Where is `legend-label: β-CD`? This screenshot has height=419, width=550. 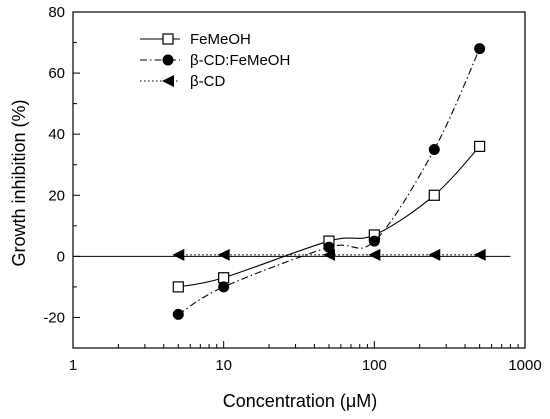
legend-label: β-CD is located at coordinates (207, 81).